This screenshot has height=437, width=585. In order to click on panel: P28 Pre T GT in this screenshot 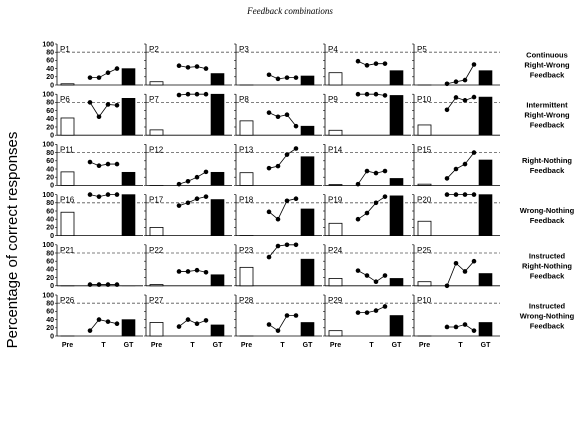, I will do `click(278, 321)`.